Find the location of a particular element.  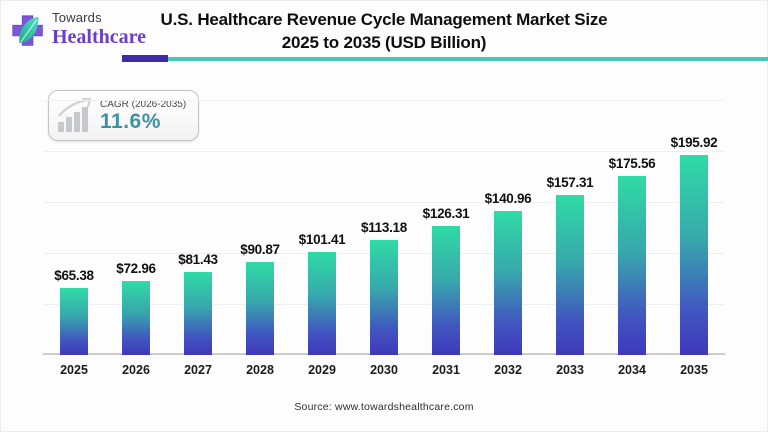

bar-group-2033: $157.31 is located at coordinates (570, 265).